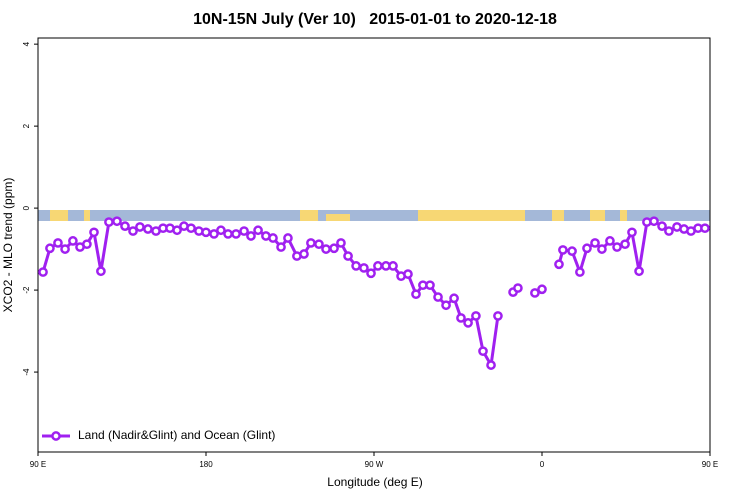 Image resolution: width=750 pixels, height=500 pixels. Describe the element at coordinates (176, 435) in the screenshot. I see `legend-label: Land (Nadir&Glint) and Ocean (Glint)` at that location.